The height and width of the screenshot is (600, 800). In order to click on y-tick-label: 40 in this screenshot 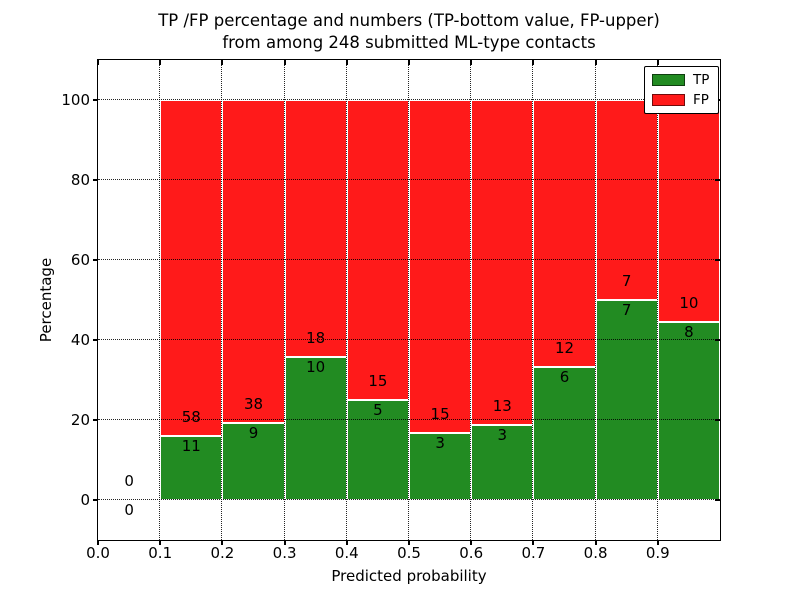, I will do `click(80, 340)`.